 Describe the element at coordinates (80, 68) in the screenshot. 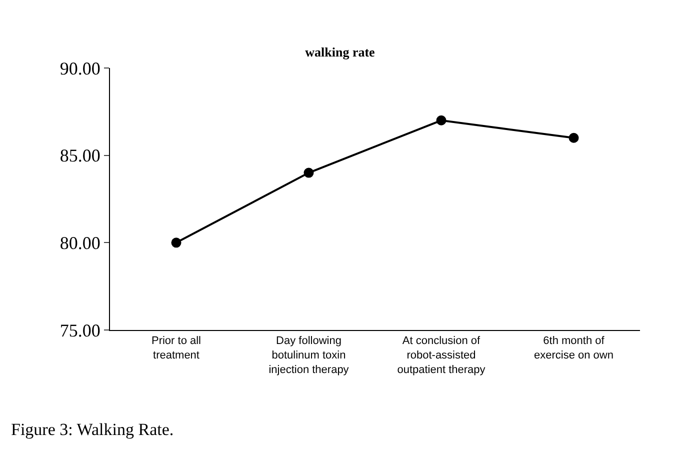

I see `y-tick-label: 90.00` at that location.